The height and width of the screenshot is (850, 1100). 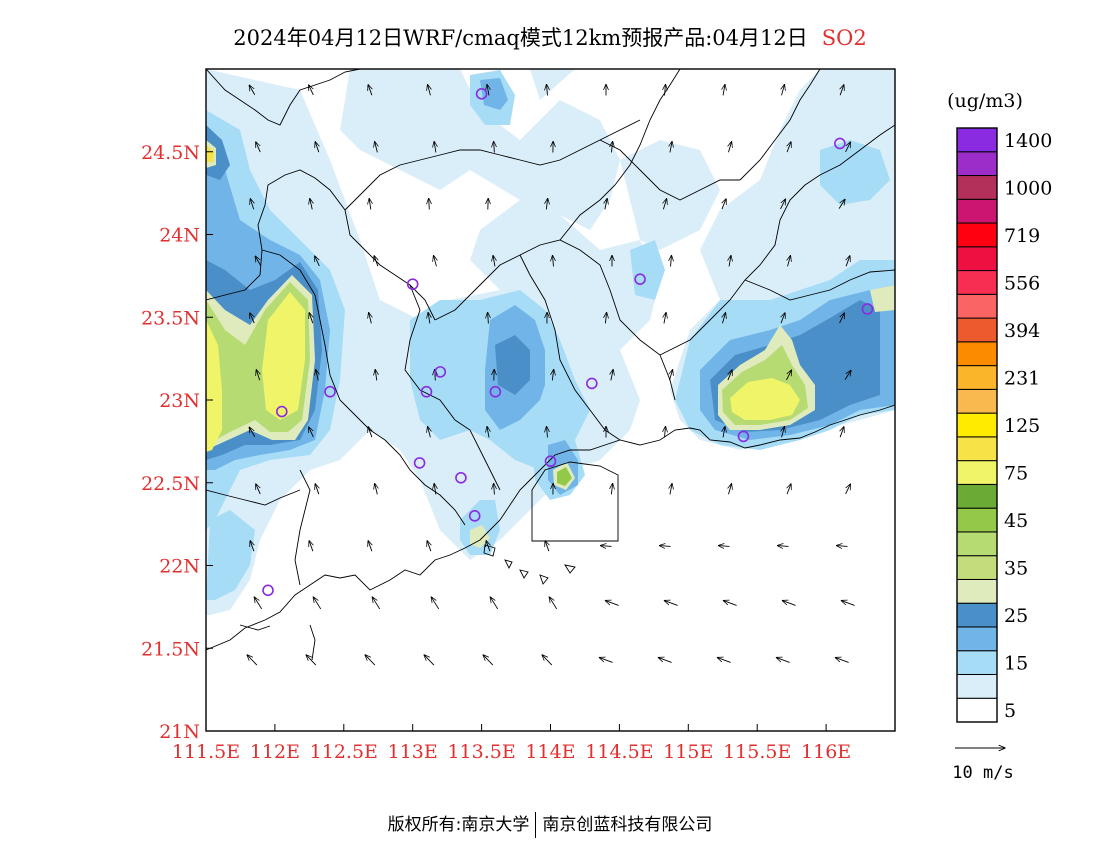 What do you see at coordinates (882, 298) in the screenshot?
I see `conc-pgreen-e2` at bounding box center [882, 298].